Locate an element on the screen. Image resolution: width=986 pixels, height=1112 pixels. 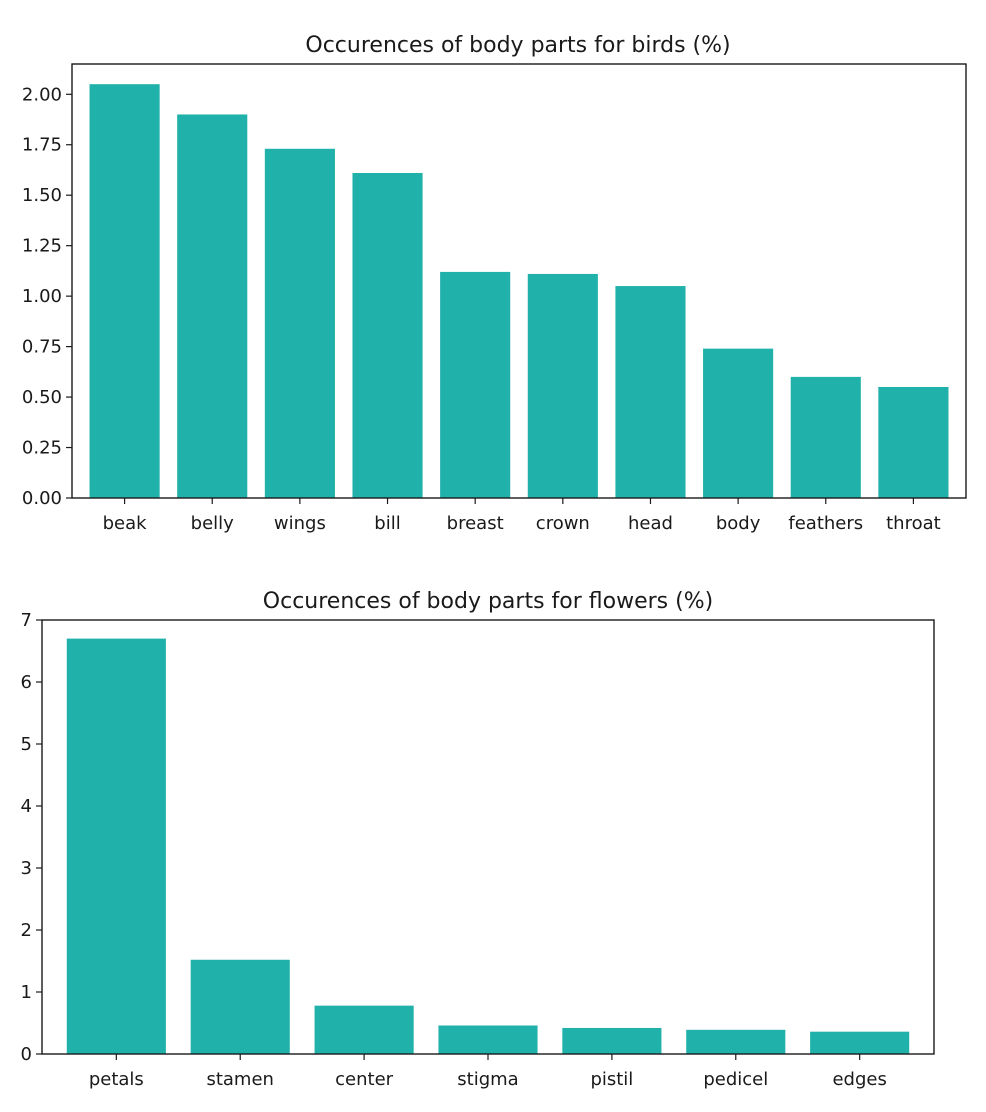
birds-x-tick-label: breast is located at coordinates (475, 523).